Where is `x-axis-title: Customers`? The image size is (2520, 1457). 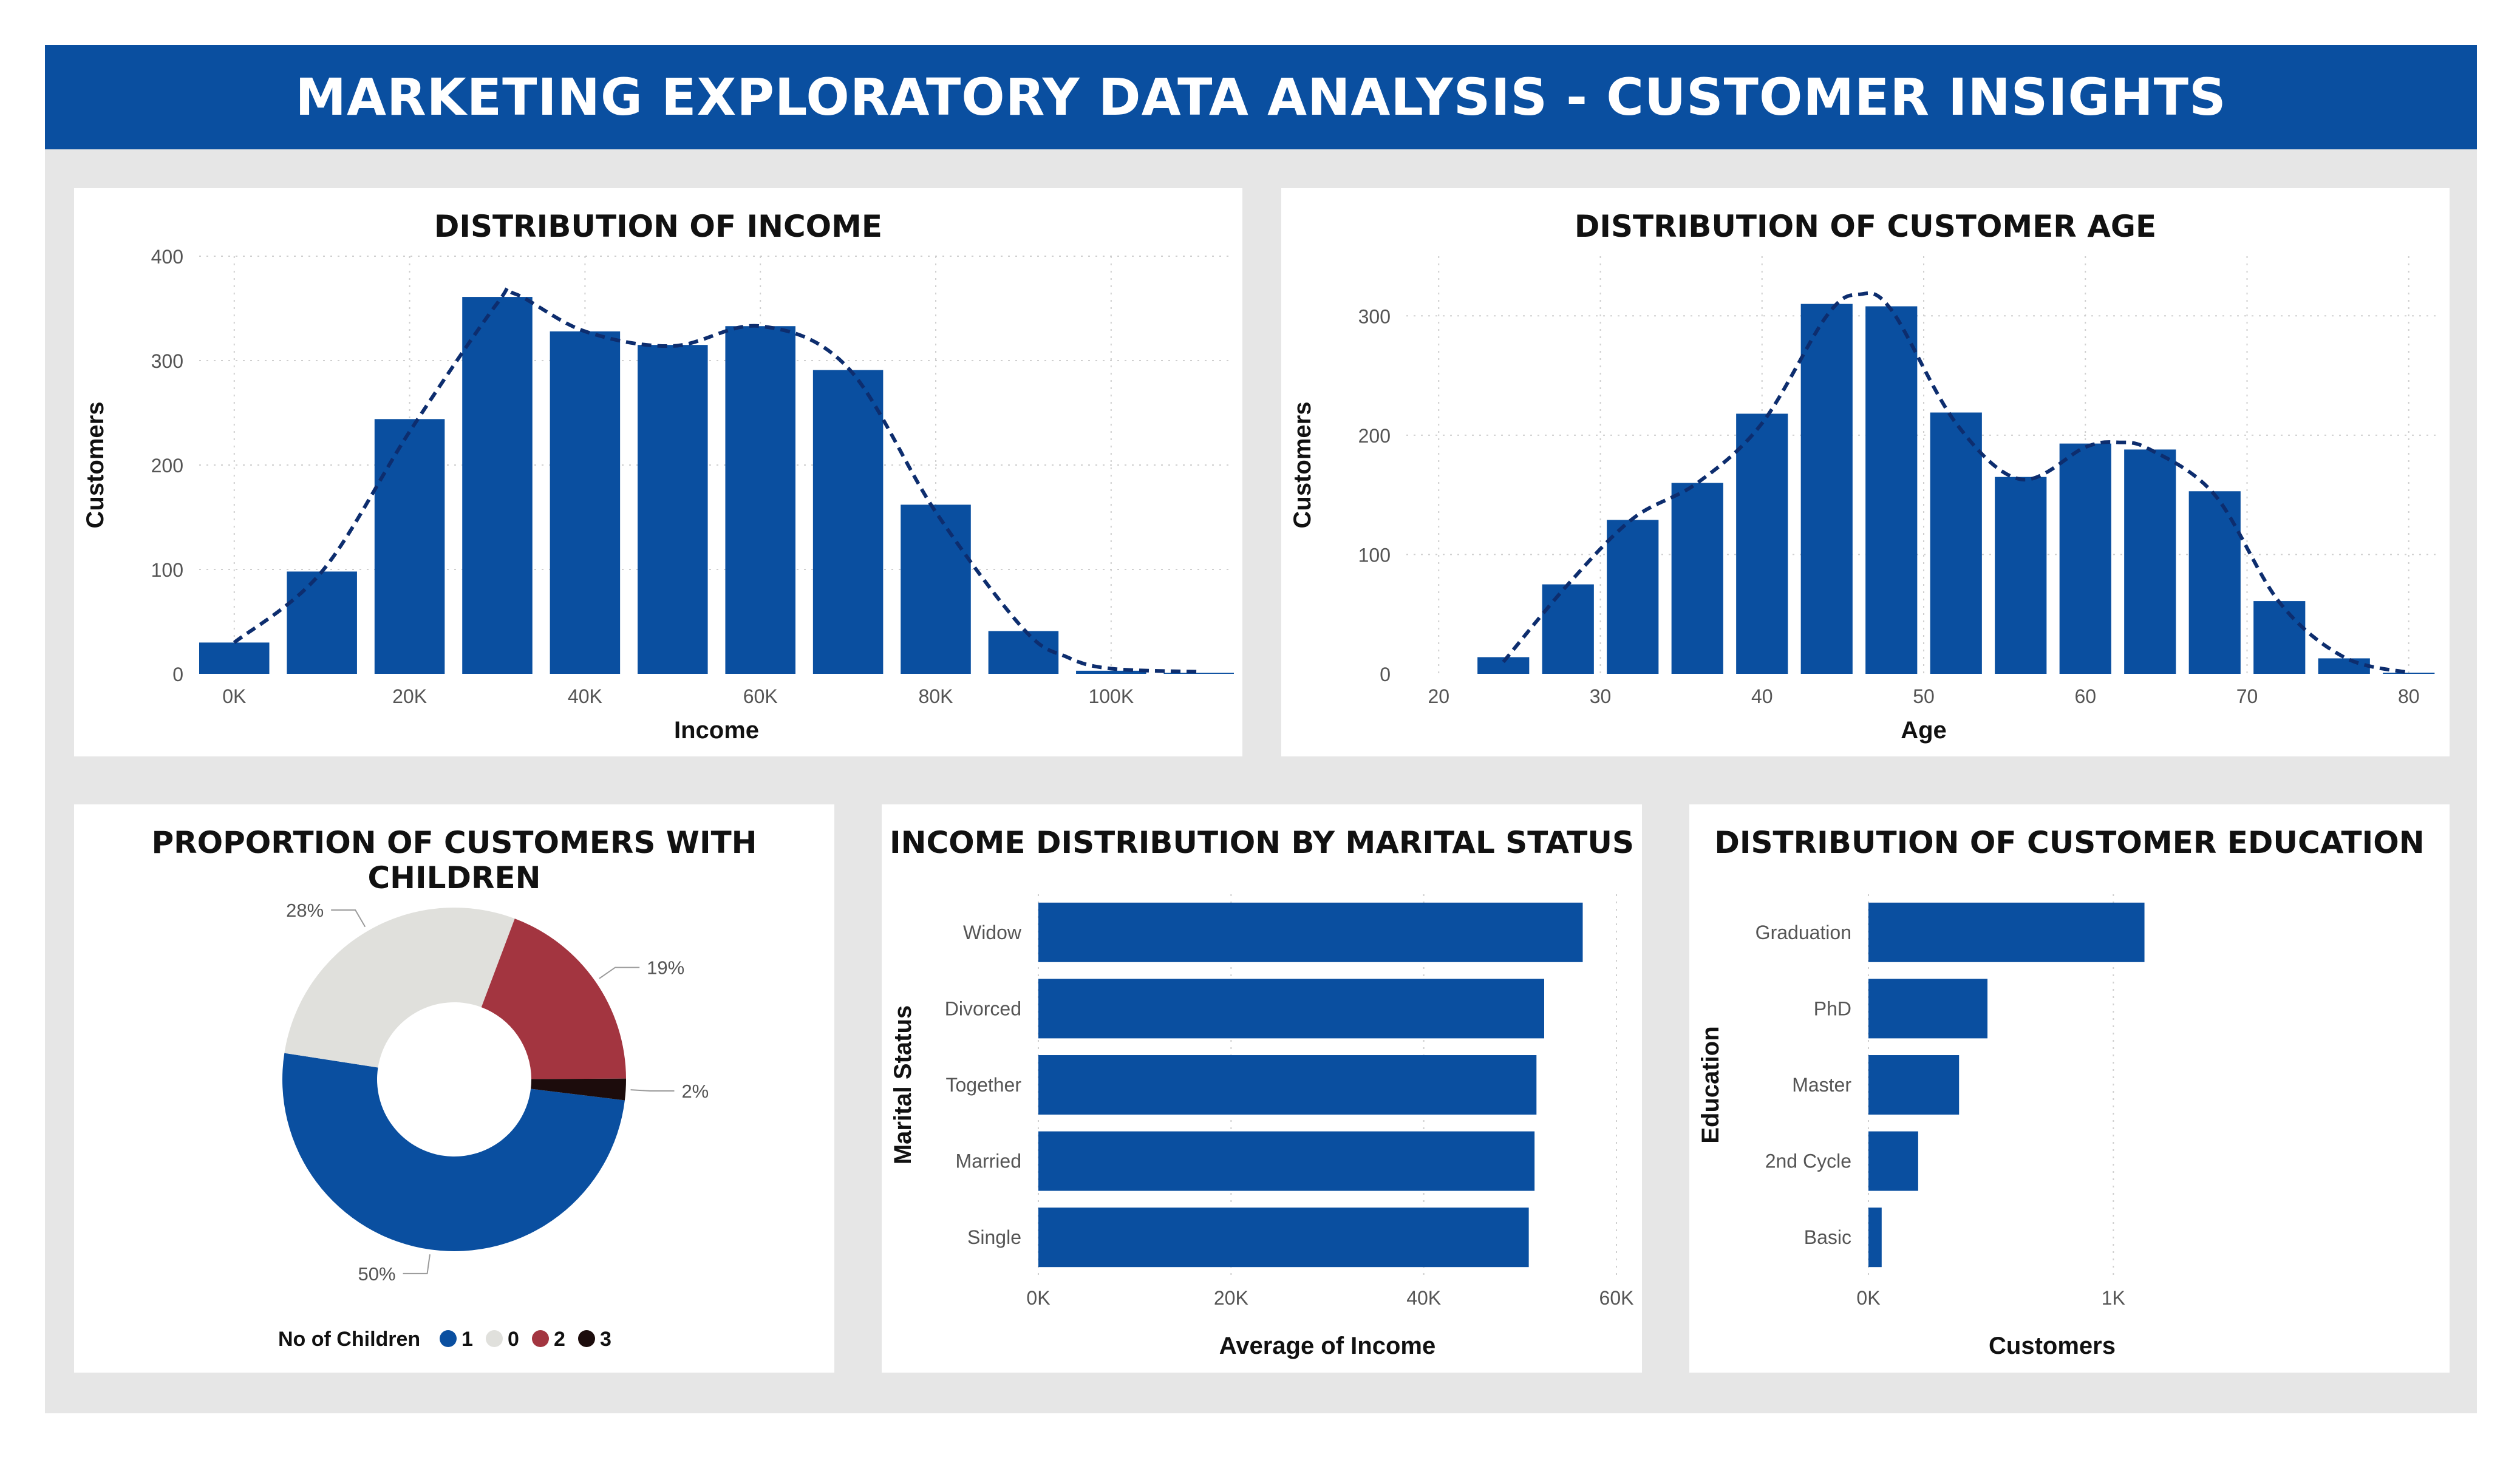 x-axis-title: Customers is located at coordinates (2052, 1346).